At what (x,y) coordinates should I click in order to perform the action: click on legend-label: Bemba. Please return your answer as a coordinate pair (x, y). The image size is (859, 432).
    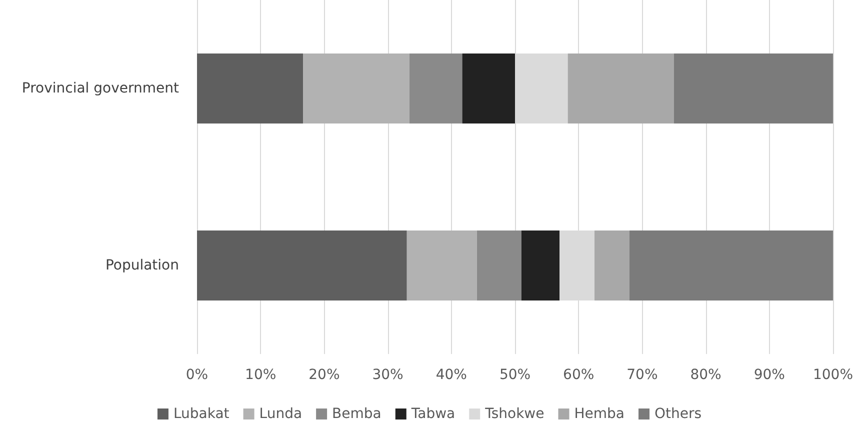
    Looking at the image, I should click on (357, 414).